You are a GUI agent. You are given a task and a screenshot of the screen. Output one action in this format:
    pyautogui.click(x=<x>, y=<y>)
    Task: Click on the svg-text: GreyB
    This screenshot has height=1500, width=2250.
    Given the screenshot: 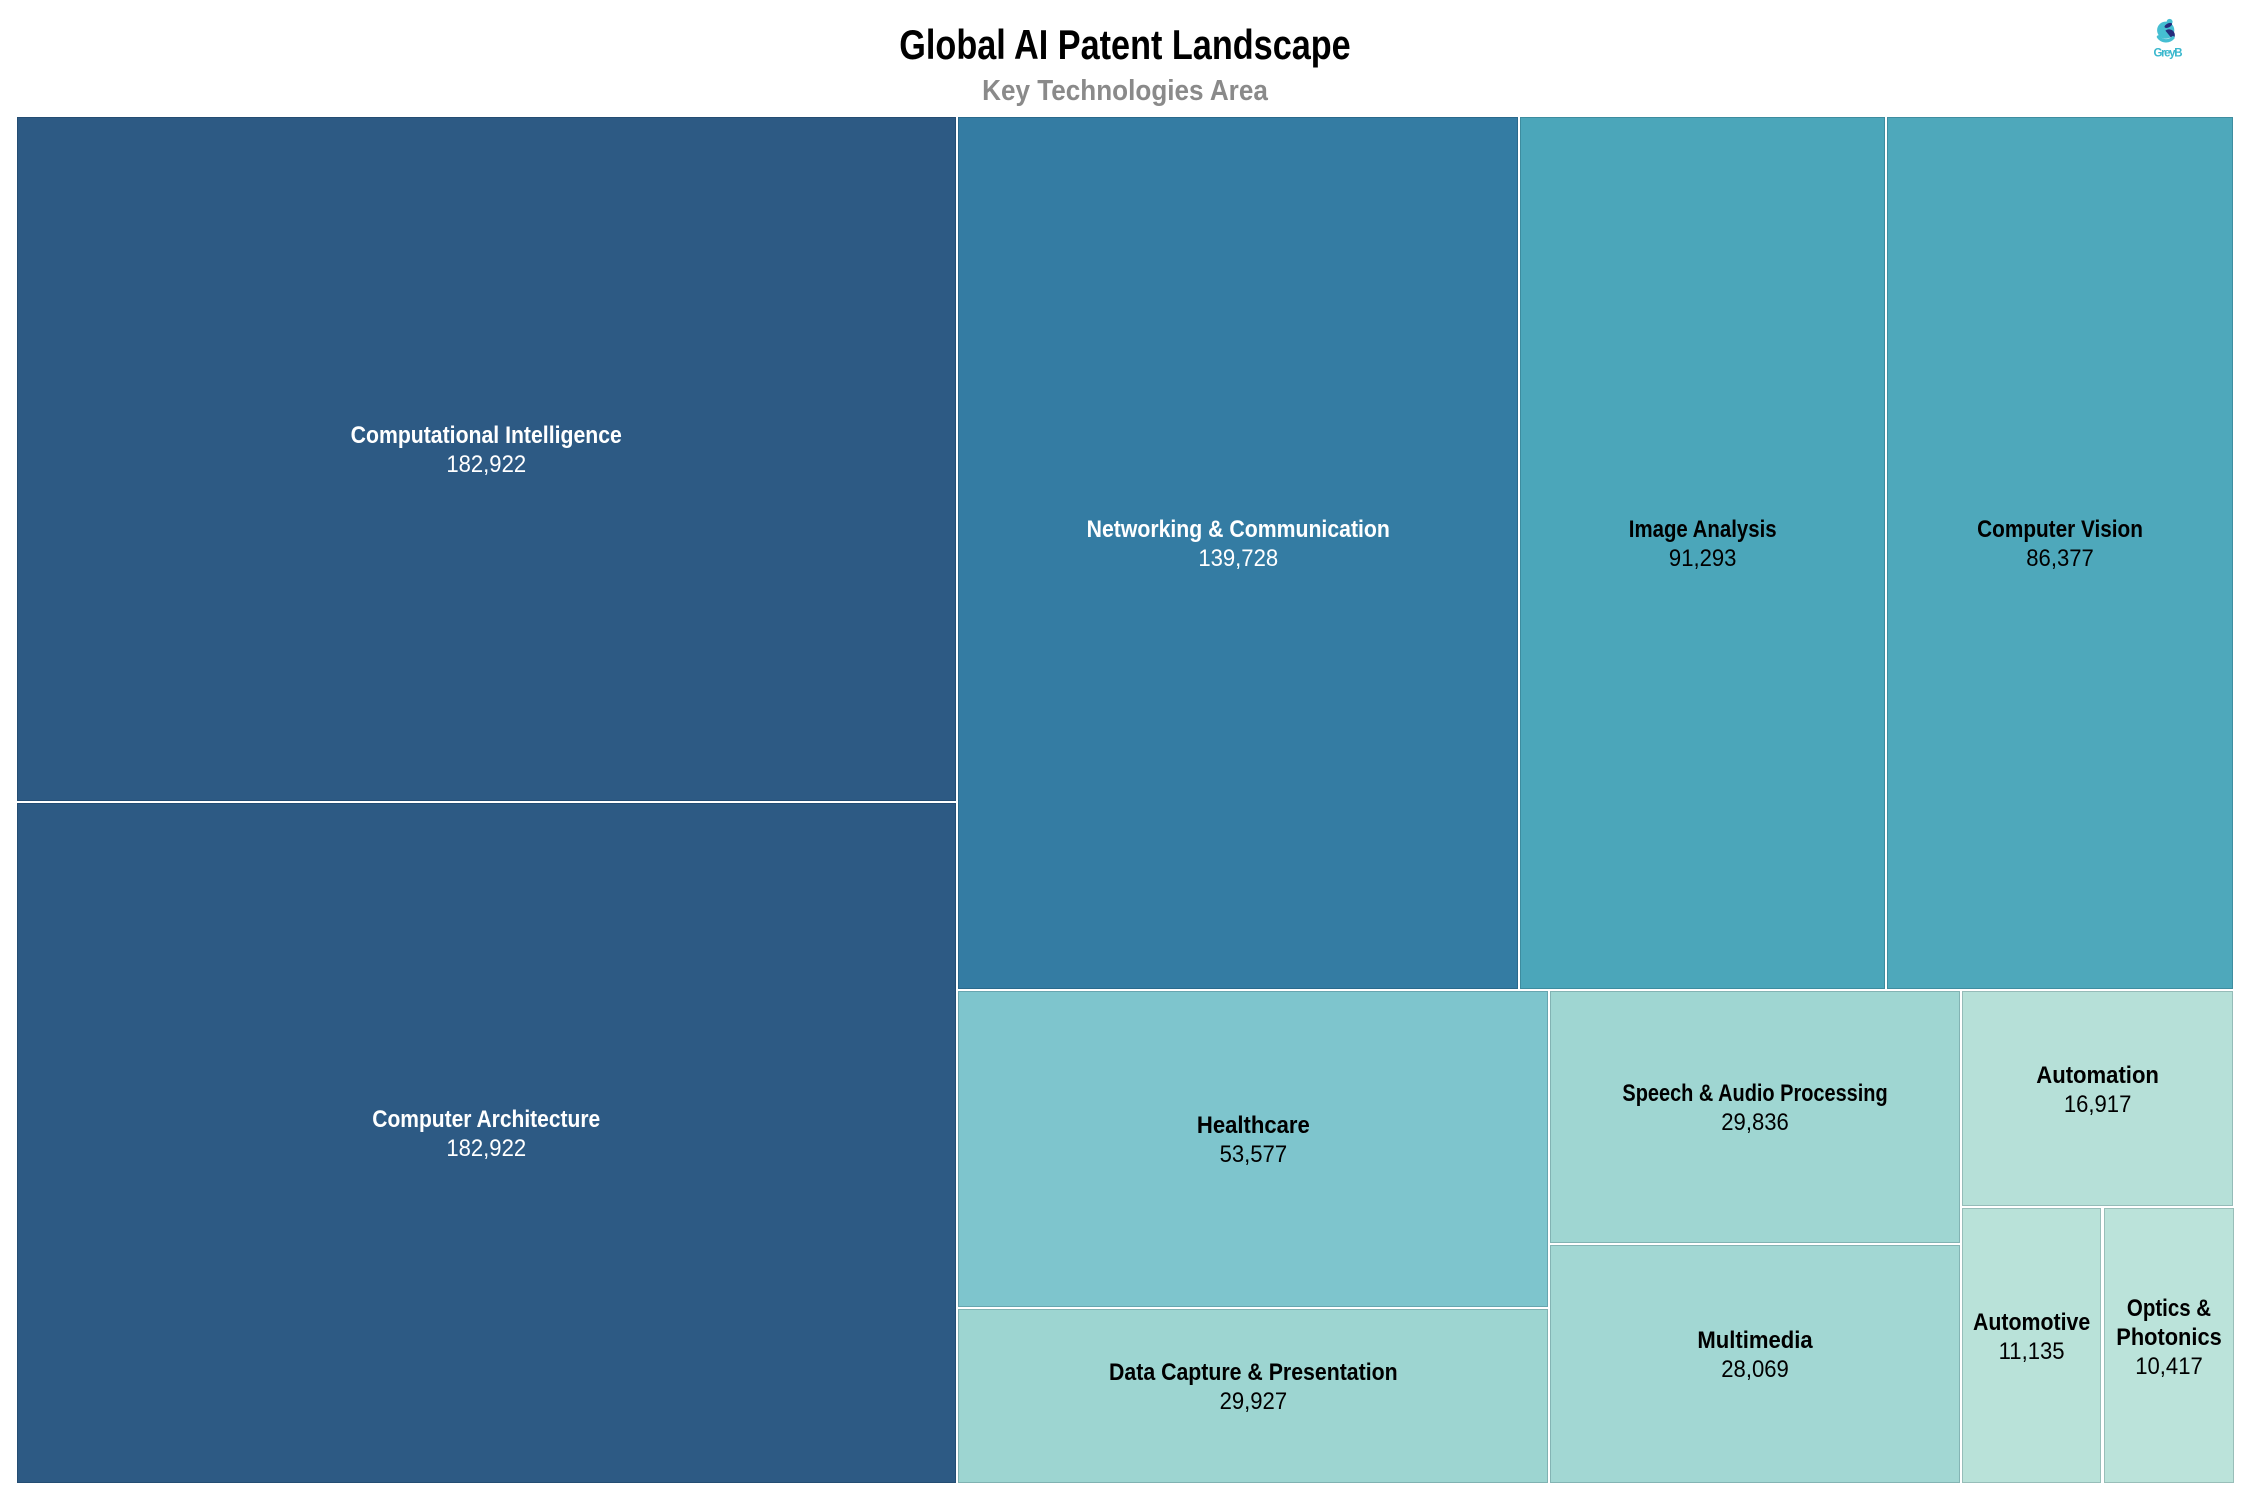 What is the action you would take?
    pyautogui.click(x=2168, y=54)
    